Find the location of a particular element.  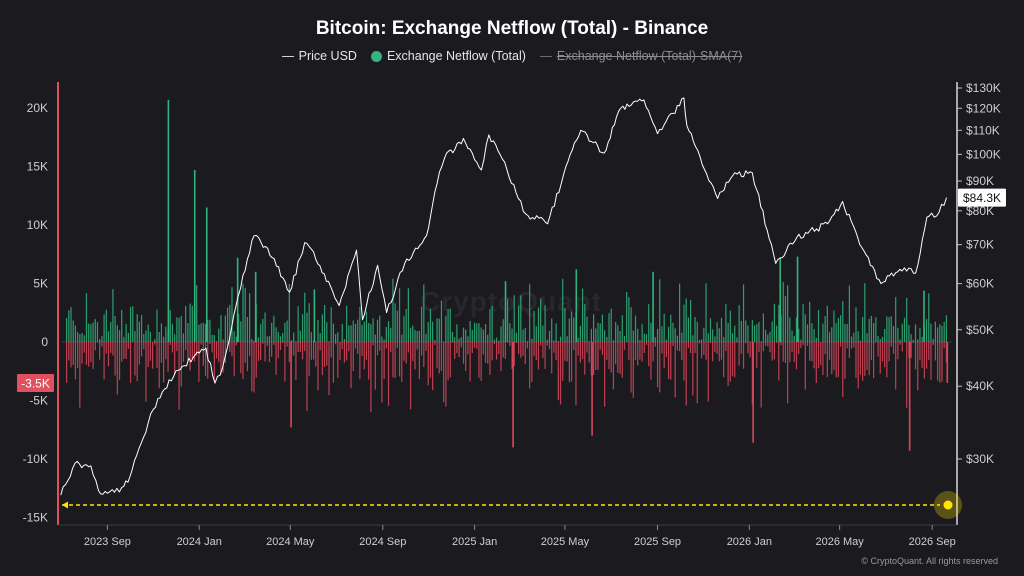

legend-item-netflow: Exchange Netflow (Total) is located at coordinates (448, 56).